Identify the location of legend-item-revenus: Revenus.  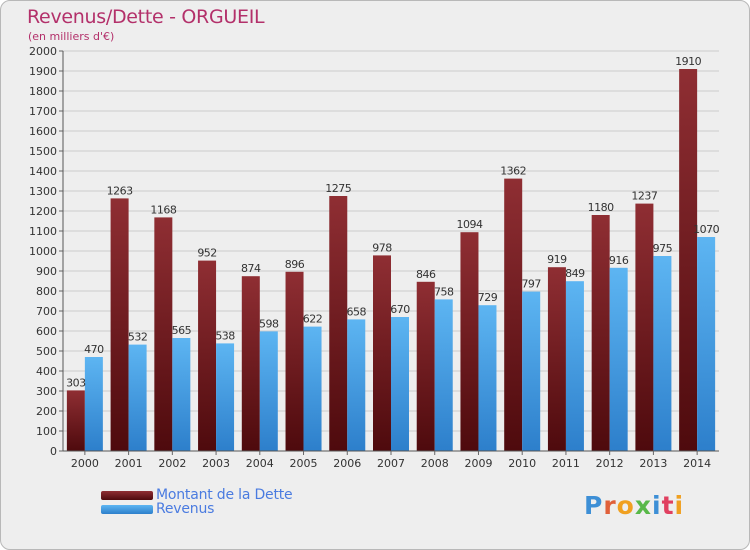
(157, 509).